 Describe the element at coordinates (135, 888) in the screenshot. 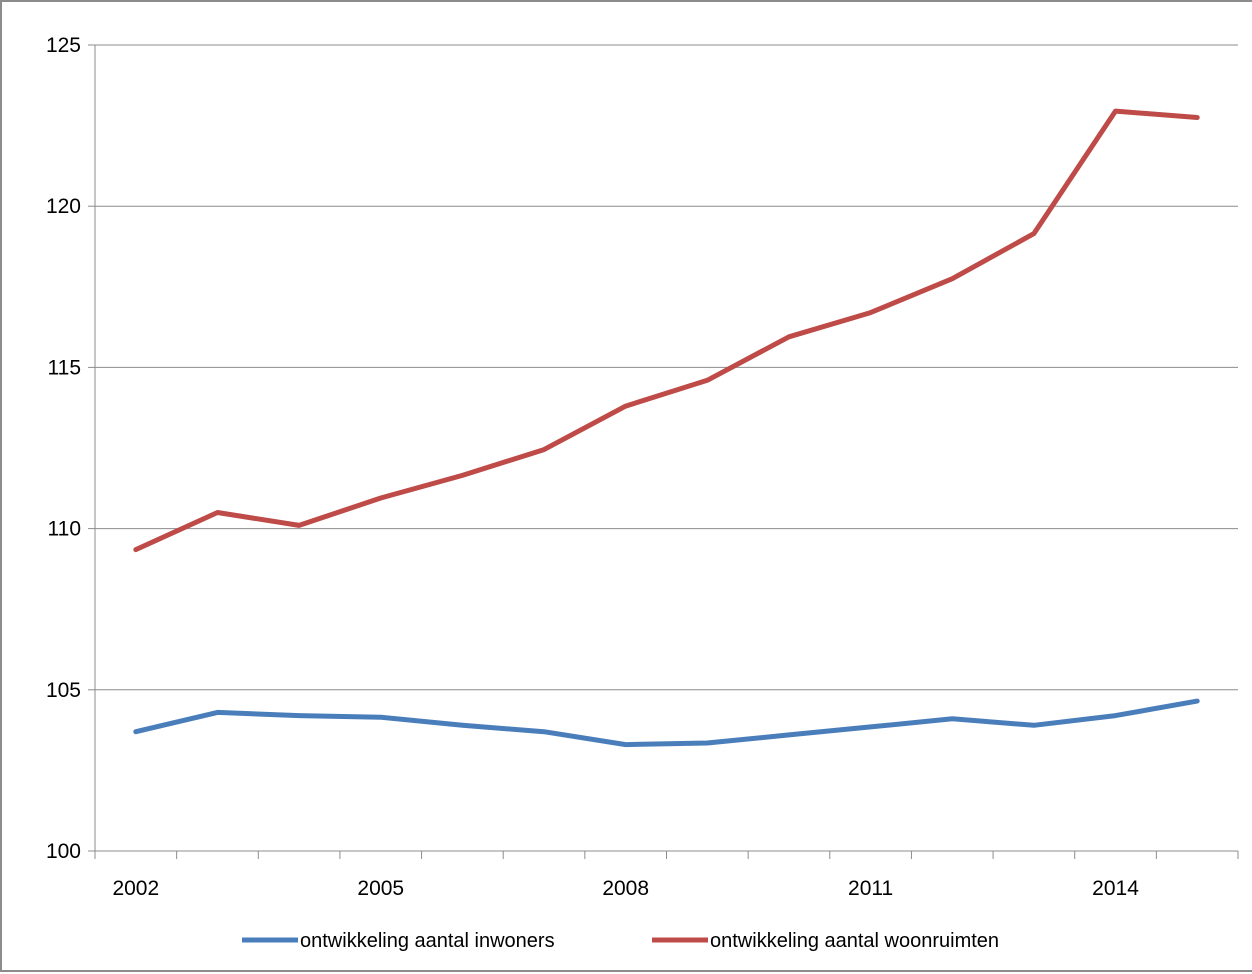

I see `x-tick-label: 2002` at that location.